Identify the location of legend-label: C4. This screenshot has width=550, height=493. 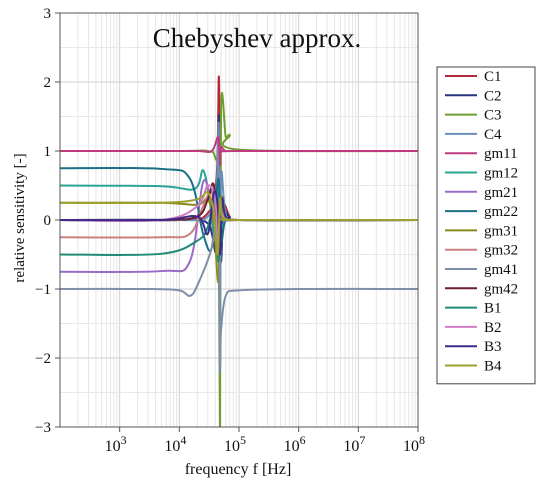
(493, 135).